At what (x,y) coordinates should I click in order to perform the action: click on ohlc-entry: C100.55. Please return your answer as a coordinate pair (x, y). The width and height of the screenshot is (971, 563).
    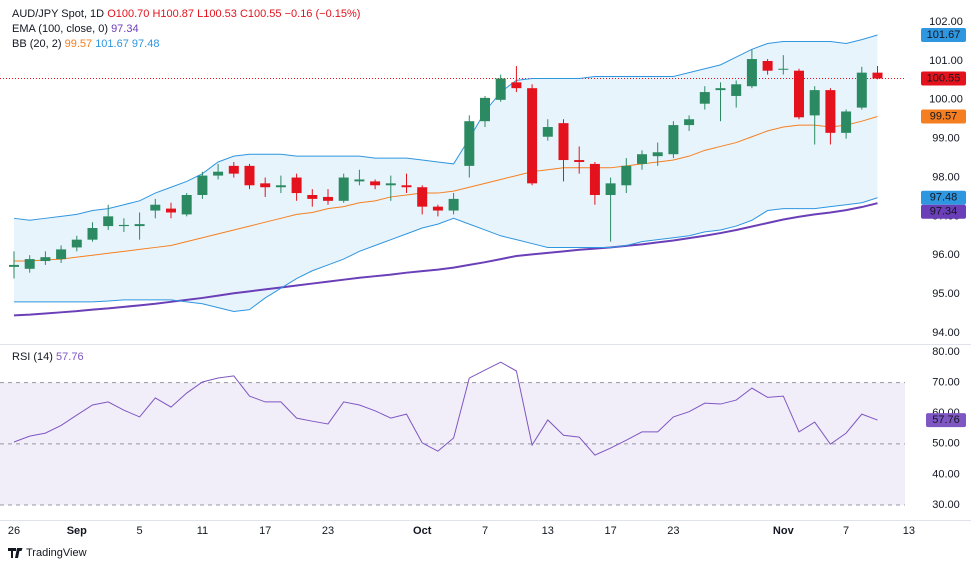
    Looking at the image, I should click on (261, 14).